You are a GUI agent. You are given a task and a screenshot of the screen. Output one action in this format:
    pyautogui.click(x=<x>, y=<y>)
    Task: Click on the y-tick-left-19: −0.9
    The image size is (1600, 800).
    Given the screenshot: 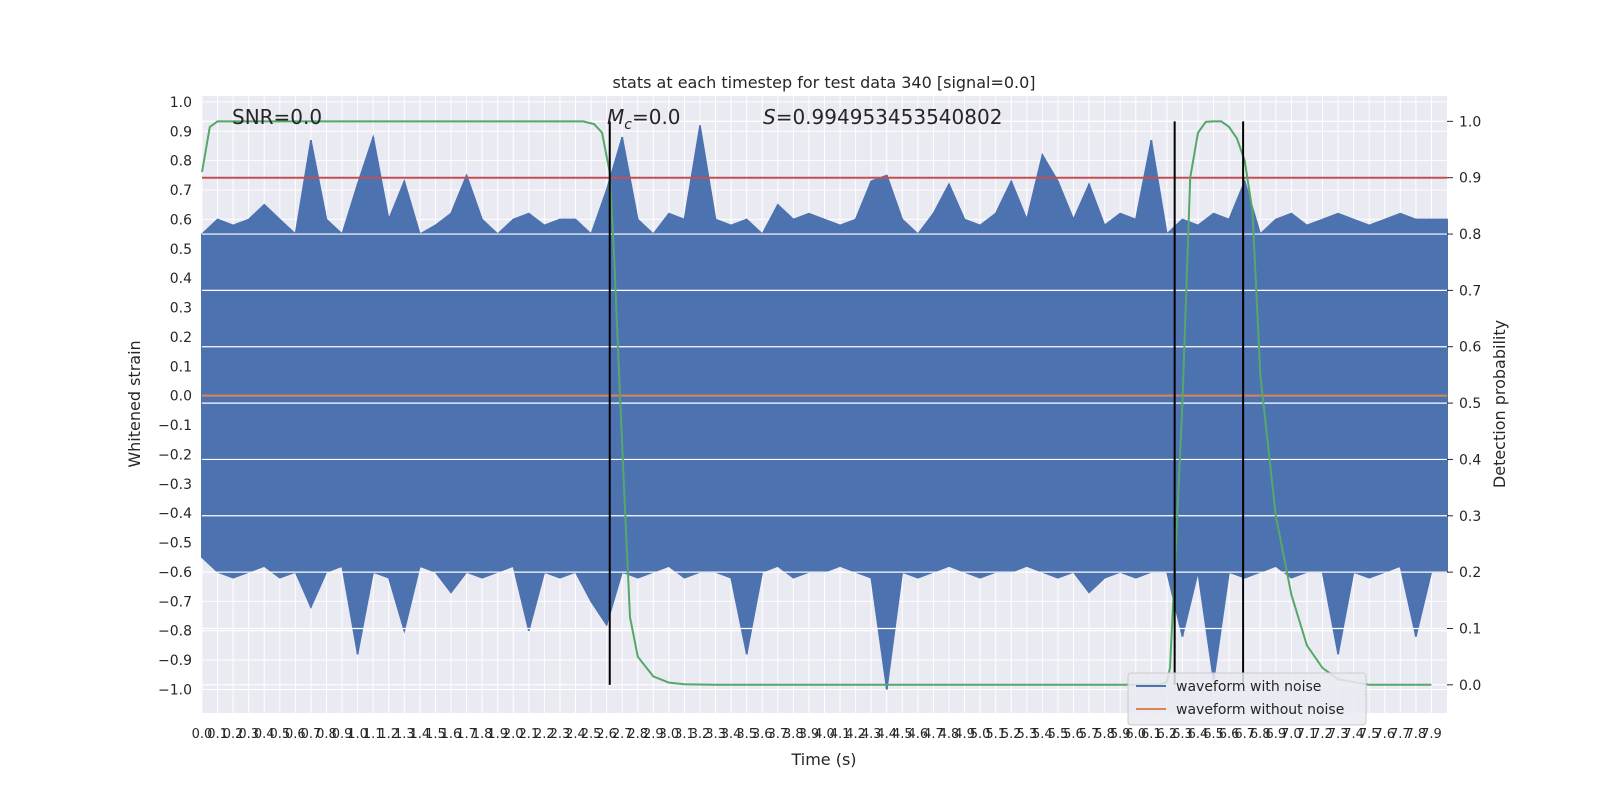 What is the action you would take?
    pyautogui.click(x=175, y=661)
    